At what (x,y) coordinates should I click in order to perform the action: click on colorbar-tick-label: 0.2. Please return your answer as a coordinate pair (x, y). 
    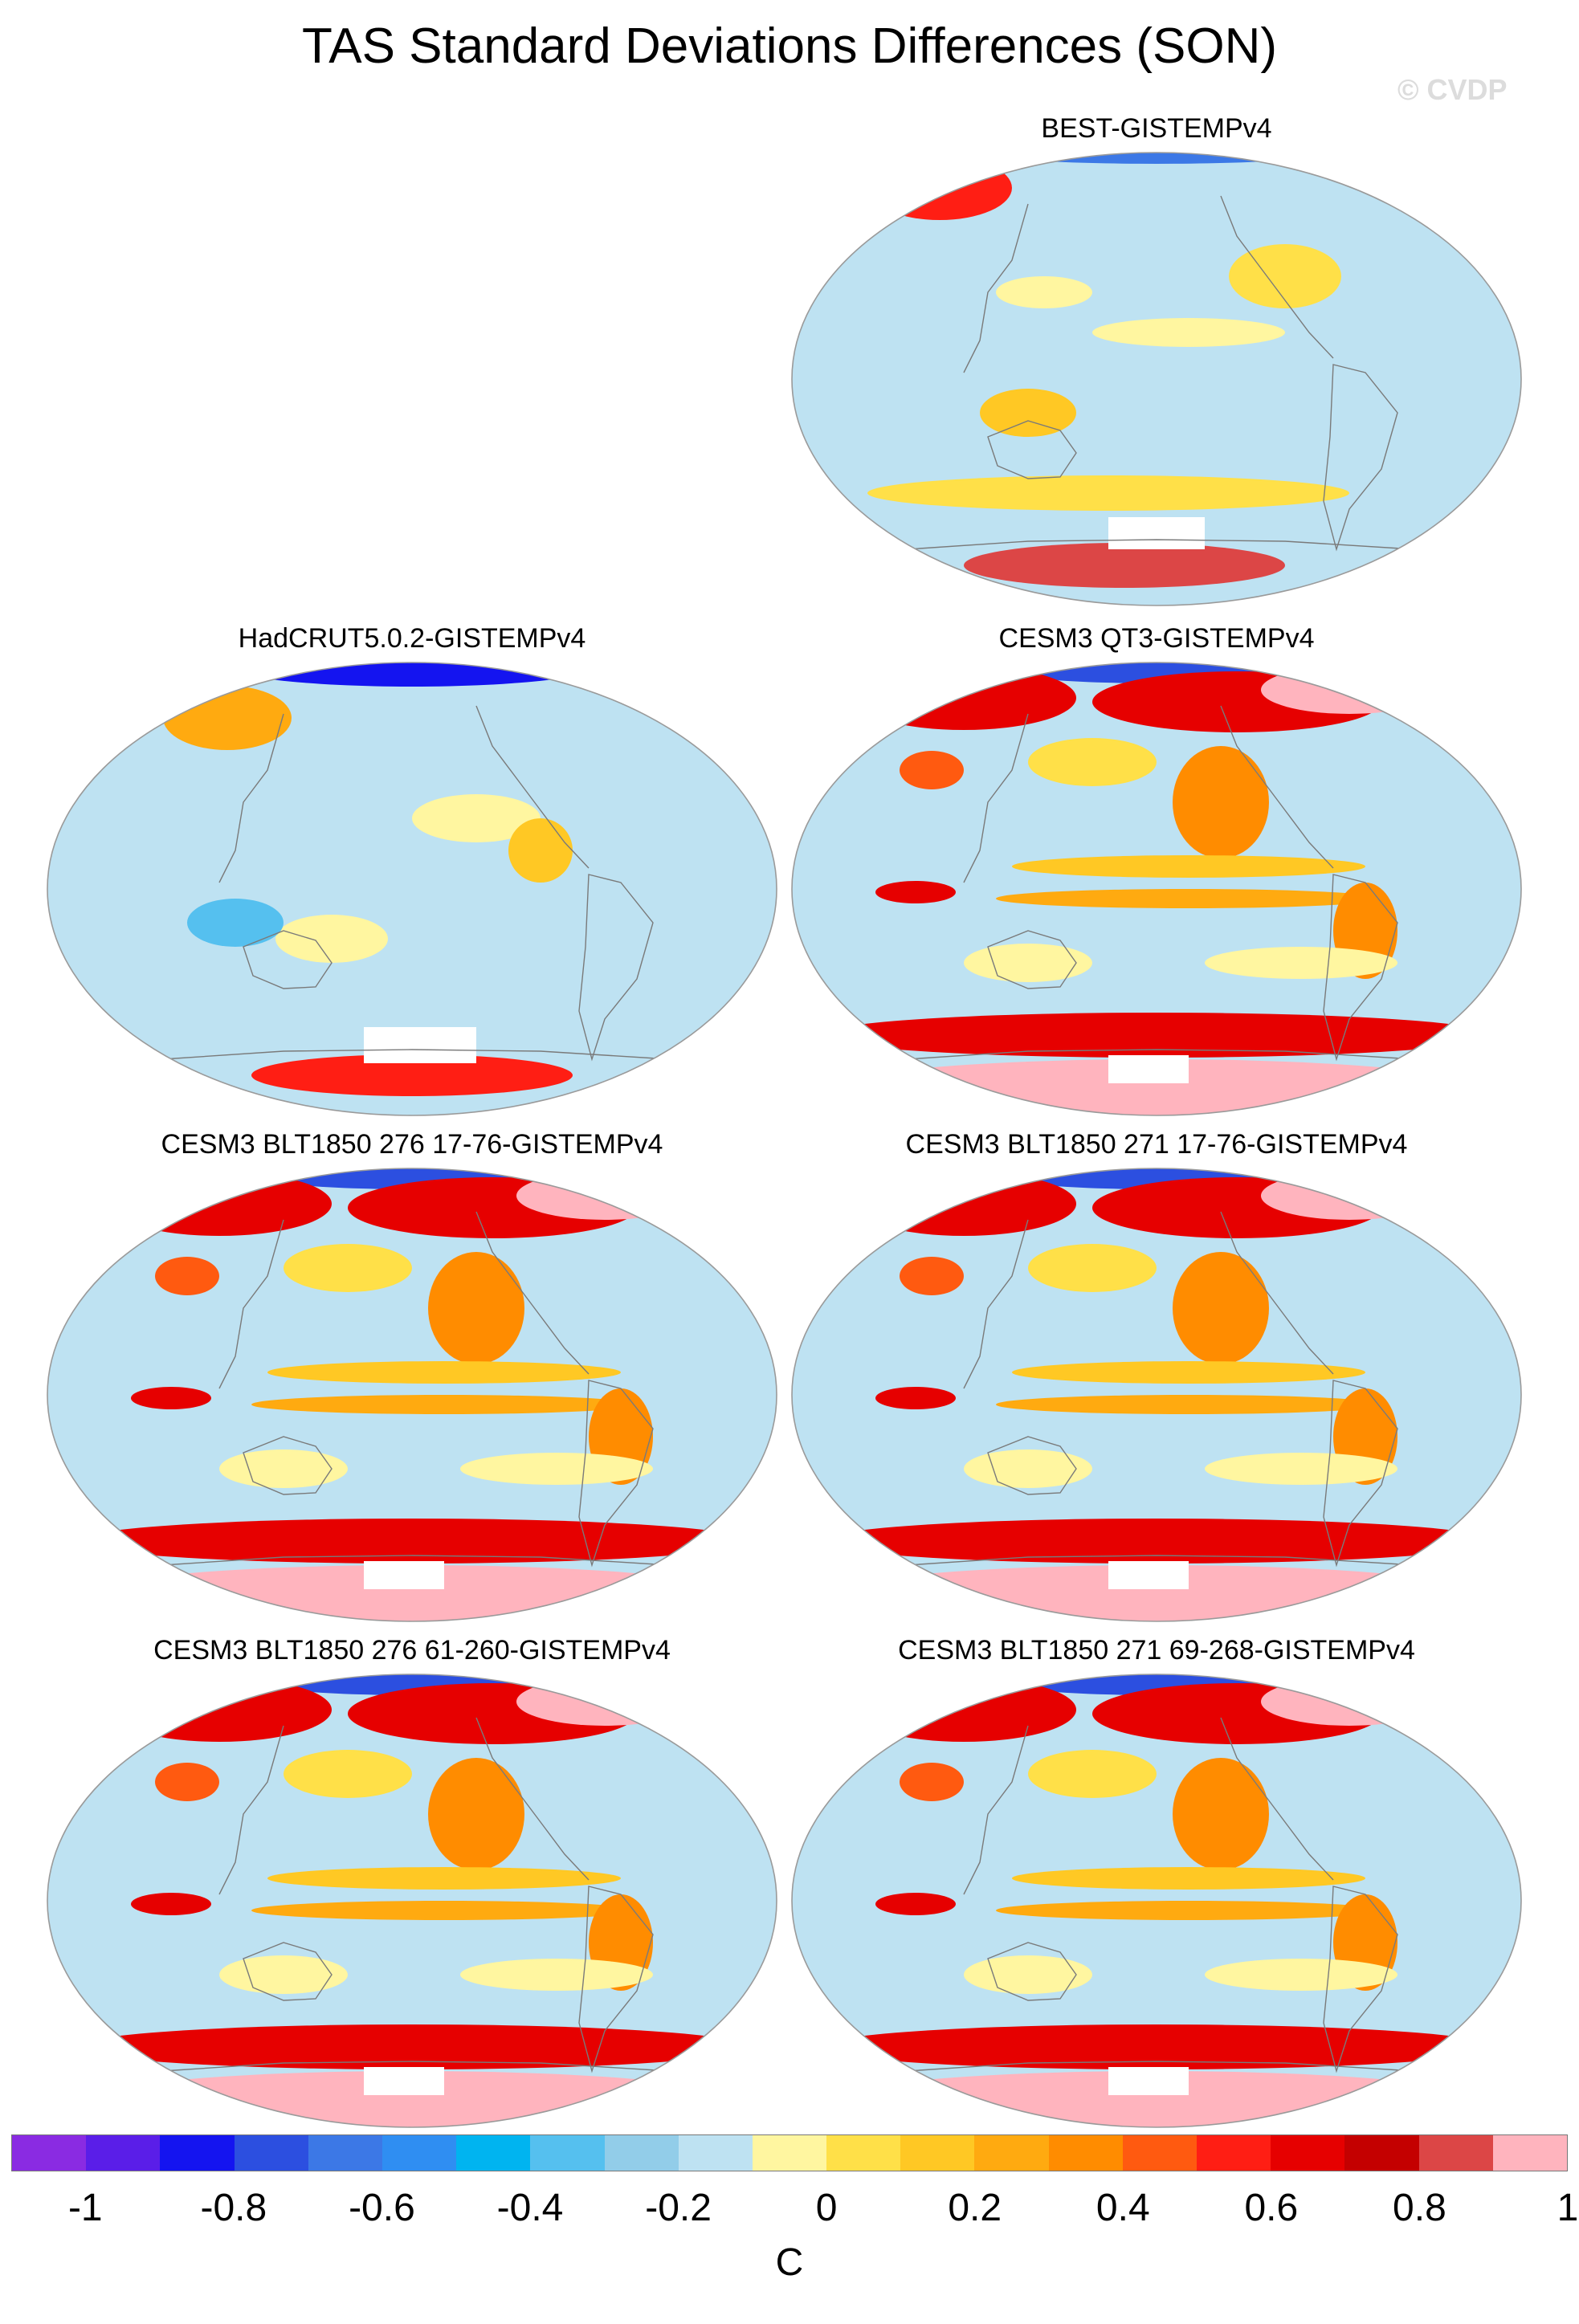
    Looking at the image, I should click on (975, 2208).